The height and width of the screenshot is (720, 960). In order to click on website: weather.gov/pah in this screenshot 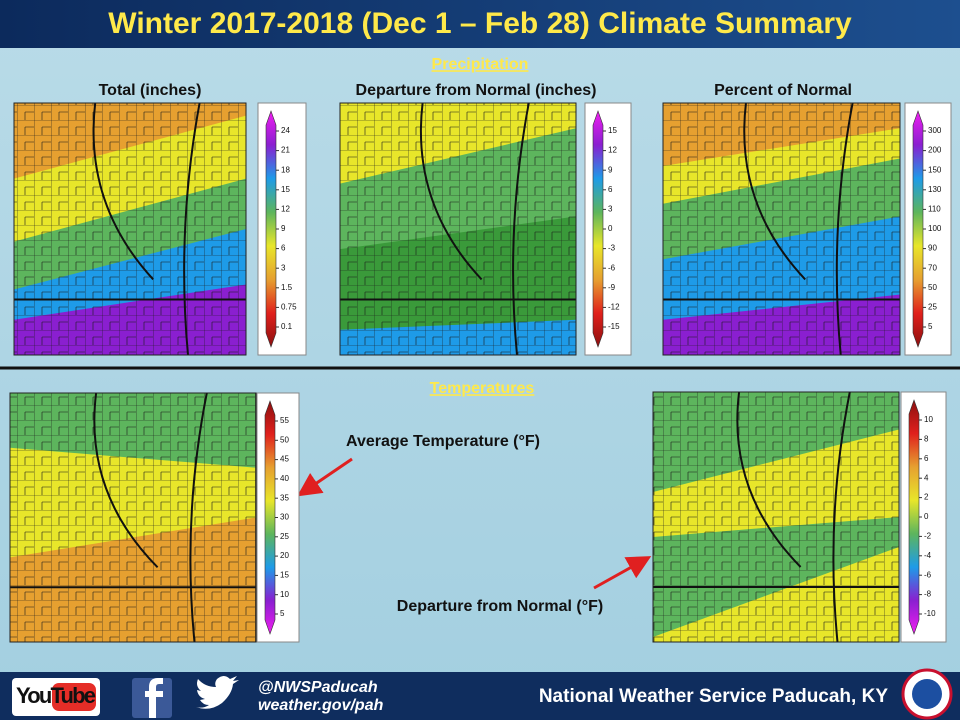, I will do `click(321, 705)`.